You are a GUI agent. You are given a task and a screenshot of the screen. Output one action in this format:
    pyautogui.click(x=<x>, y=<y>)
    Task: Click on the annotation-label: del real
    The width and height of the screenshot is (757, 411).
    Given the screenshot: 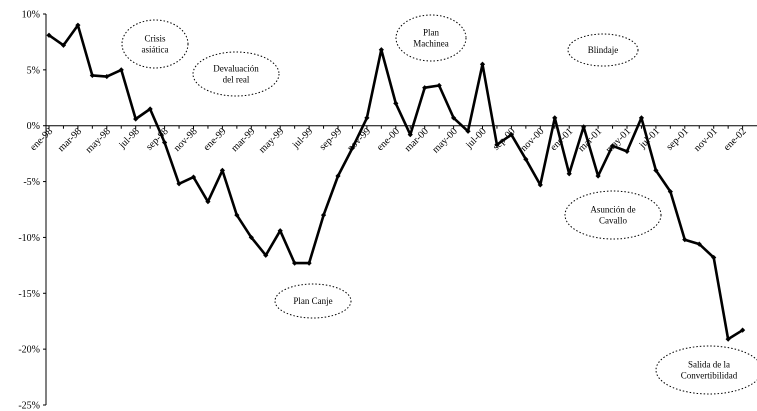 What is the action you would take?
    pyautogui.click(x=236, y=80)
    